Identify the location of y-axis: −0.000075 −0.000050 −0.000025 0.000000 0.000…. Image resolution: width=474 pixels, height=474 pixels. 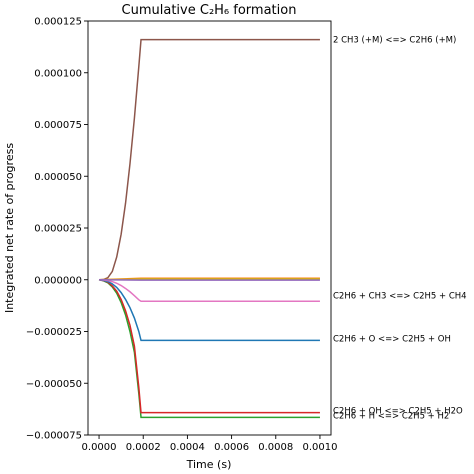
(57, 229).